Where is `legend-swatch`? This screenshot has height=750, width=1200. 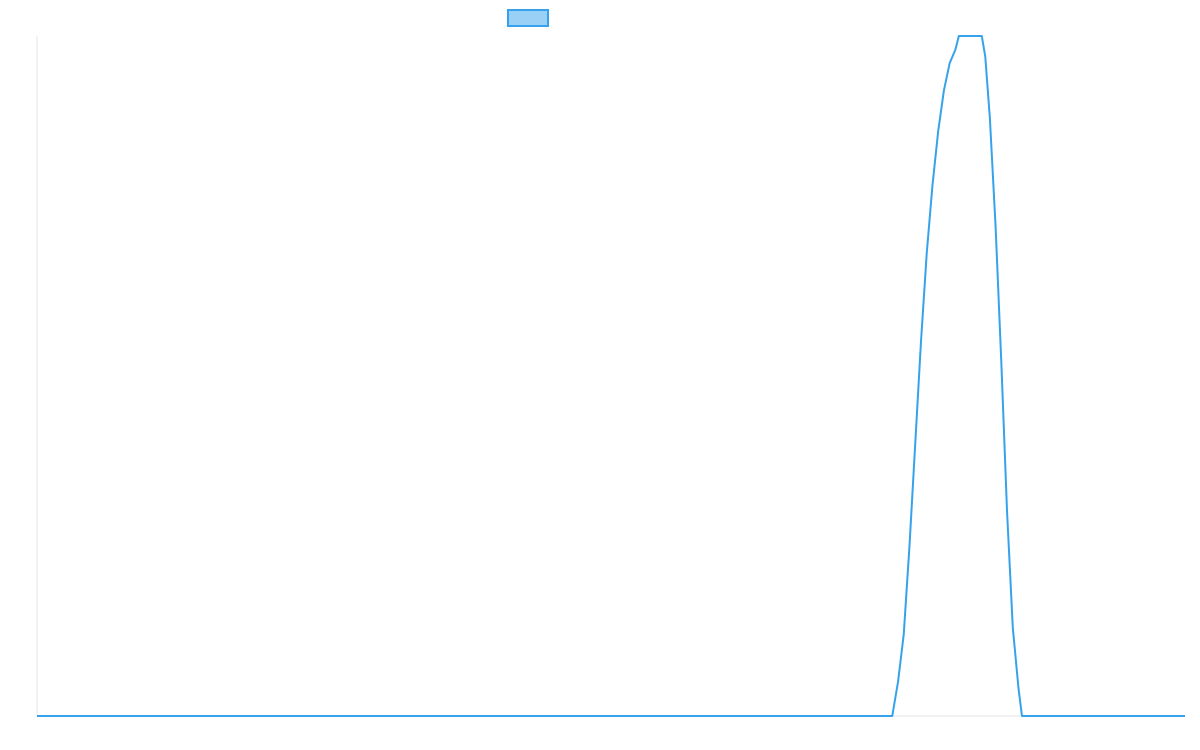 legend-swatch is located at coordinates (528, 18).